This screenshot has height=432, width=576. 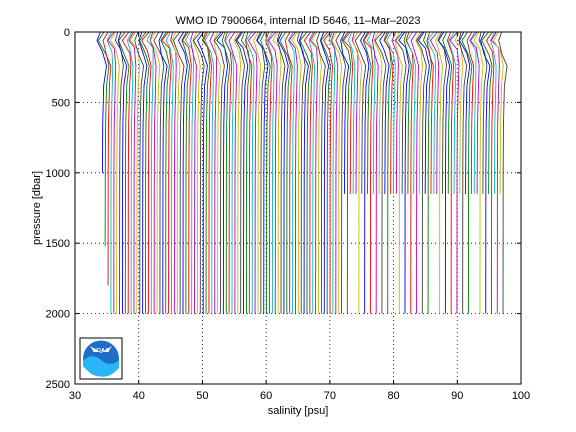 What do you see at coordinates (58, 244) in the screenshot?
I see `y-tick-label: 1500` at bounding box center [58, 244].